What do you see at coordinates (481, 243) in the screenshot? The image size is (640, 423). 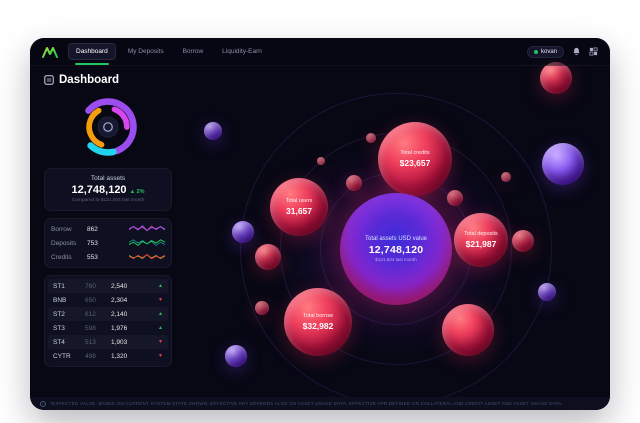 I see `bubble-value: $21,987` at bounding box center [481, 243].